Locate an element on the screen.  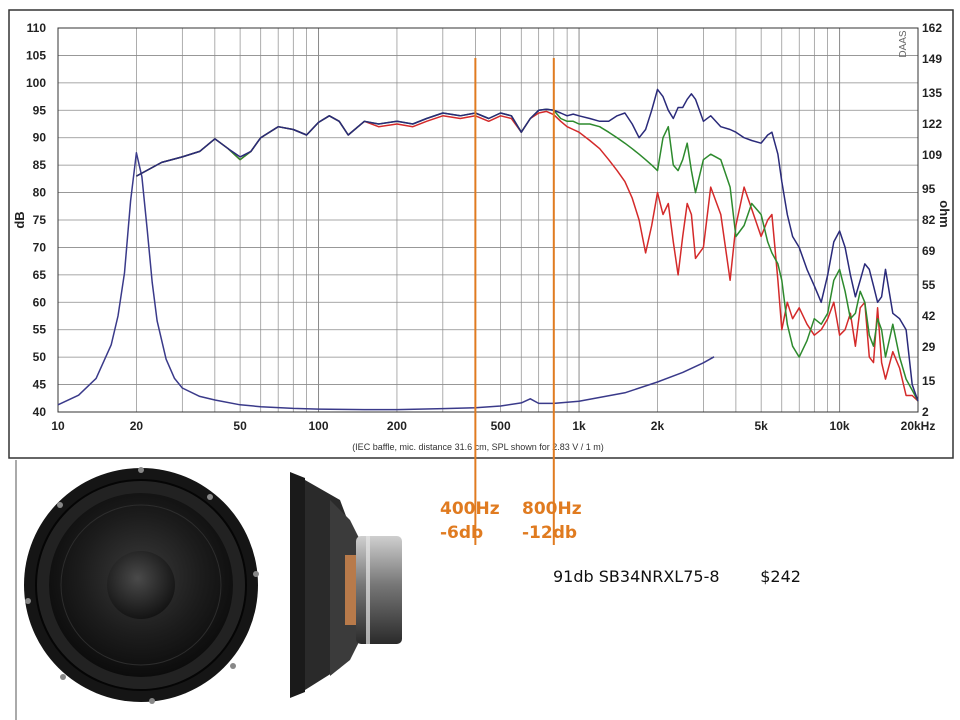
x-tick-label: 20 is located at coordinates (137, 426).